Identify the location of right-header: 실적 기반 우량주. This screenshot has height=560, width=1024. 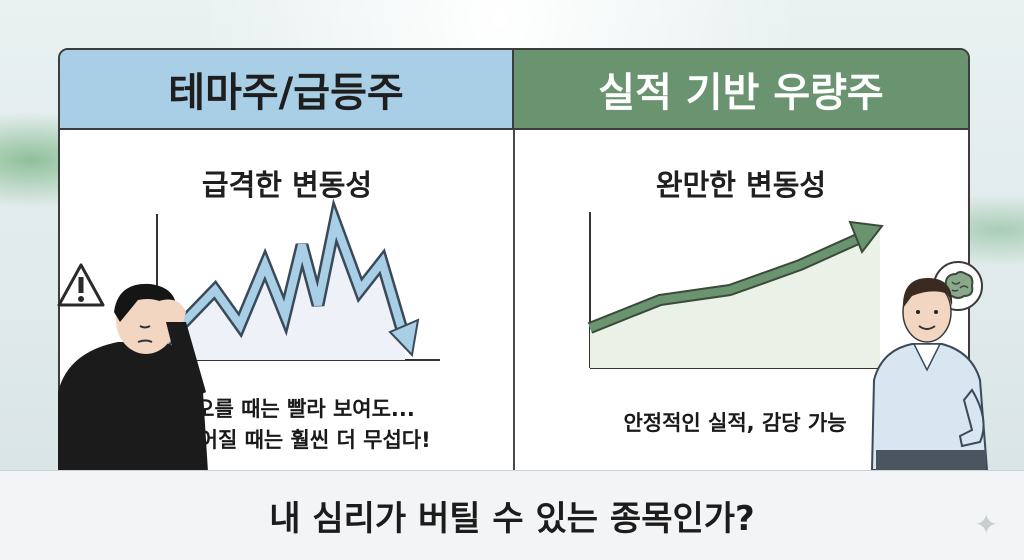
(741, 90).